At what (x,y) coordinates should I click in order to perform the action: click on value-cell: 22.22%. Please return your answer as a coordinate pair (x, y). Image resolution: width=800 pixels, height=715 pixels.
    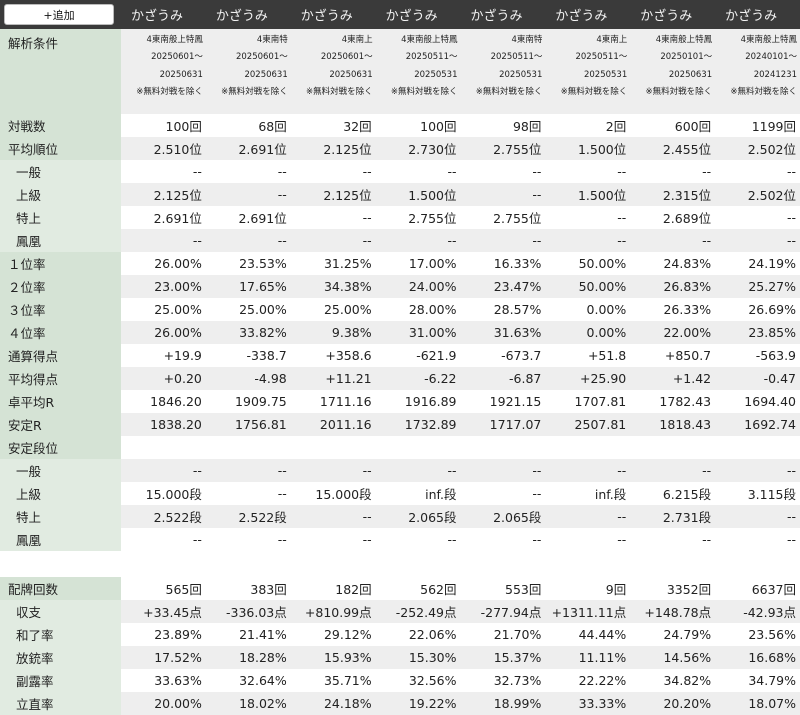
    Looking at the image, I should click on (588, 680).